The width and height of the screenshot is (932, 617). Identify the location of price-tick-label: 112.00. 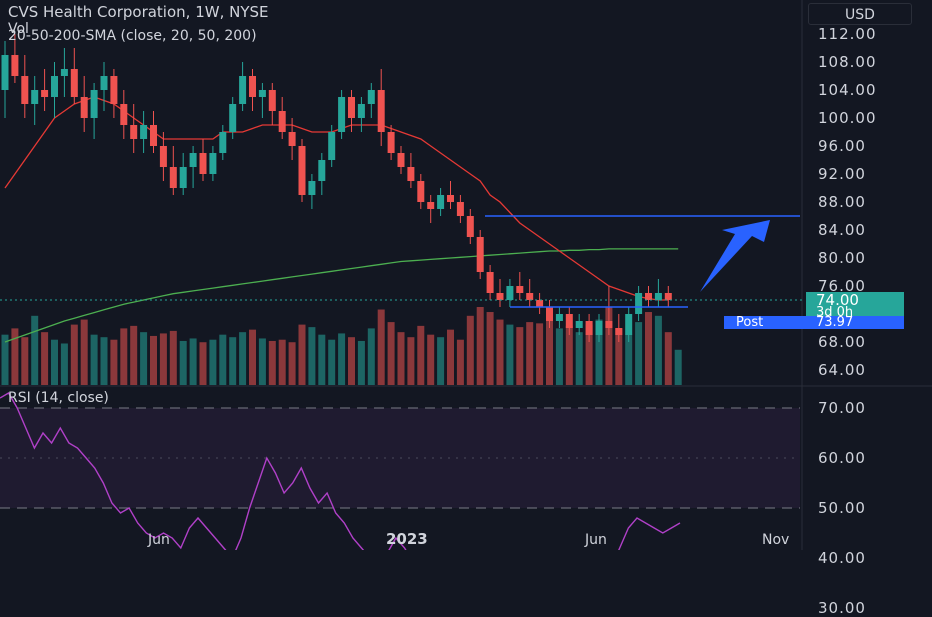
(847, 34).